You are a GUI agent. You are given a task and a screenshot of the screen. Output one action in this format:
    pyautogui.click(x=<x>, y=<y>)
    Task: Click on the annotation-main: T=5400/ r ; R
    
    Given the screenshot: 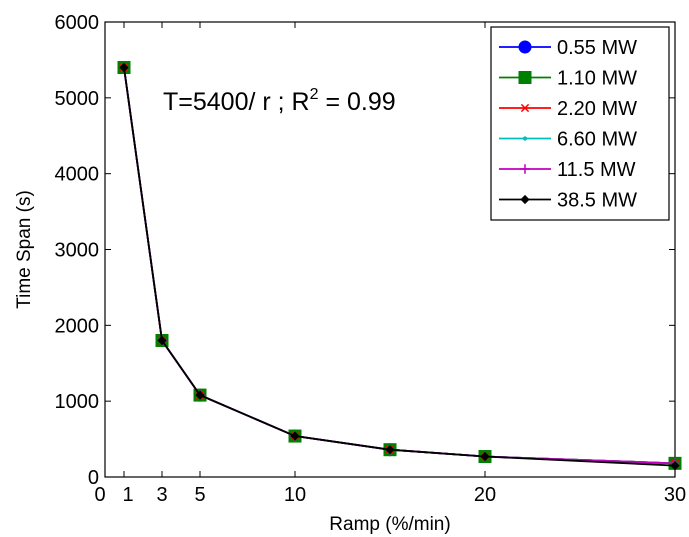 What is the action you would take?
    pyautogui.click(x=236, y=102)
    